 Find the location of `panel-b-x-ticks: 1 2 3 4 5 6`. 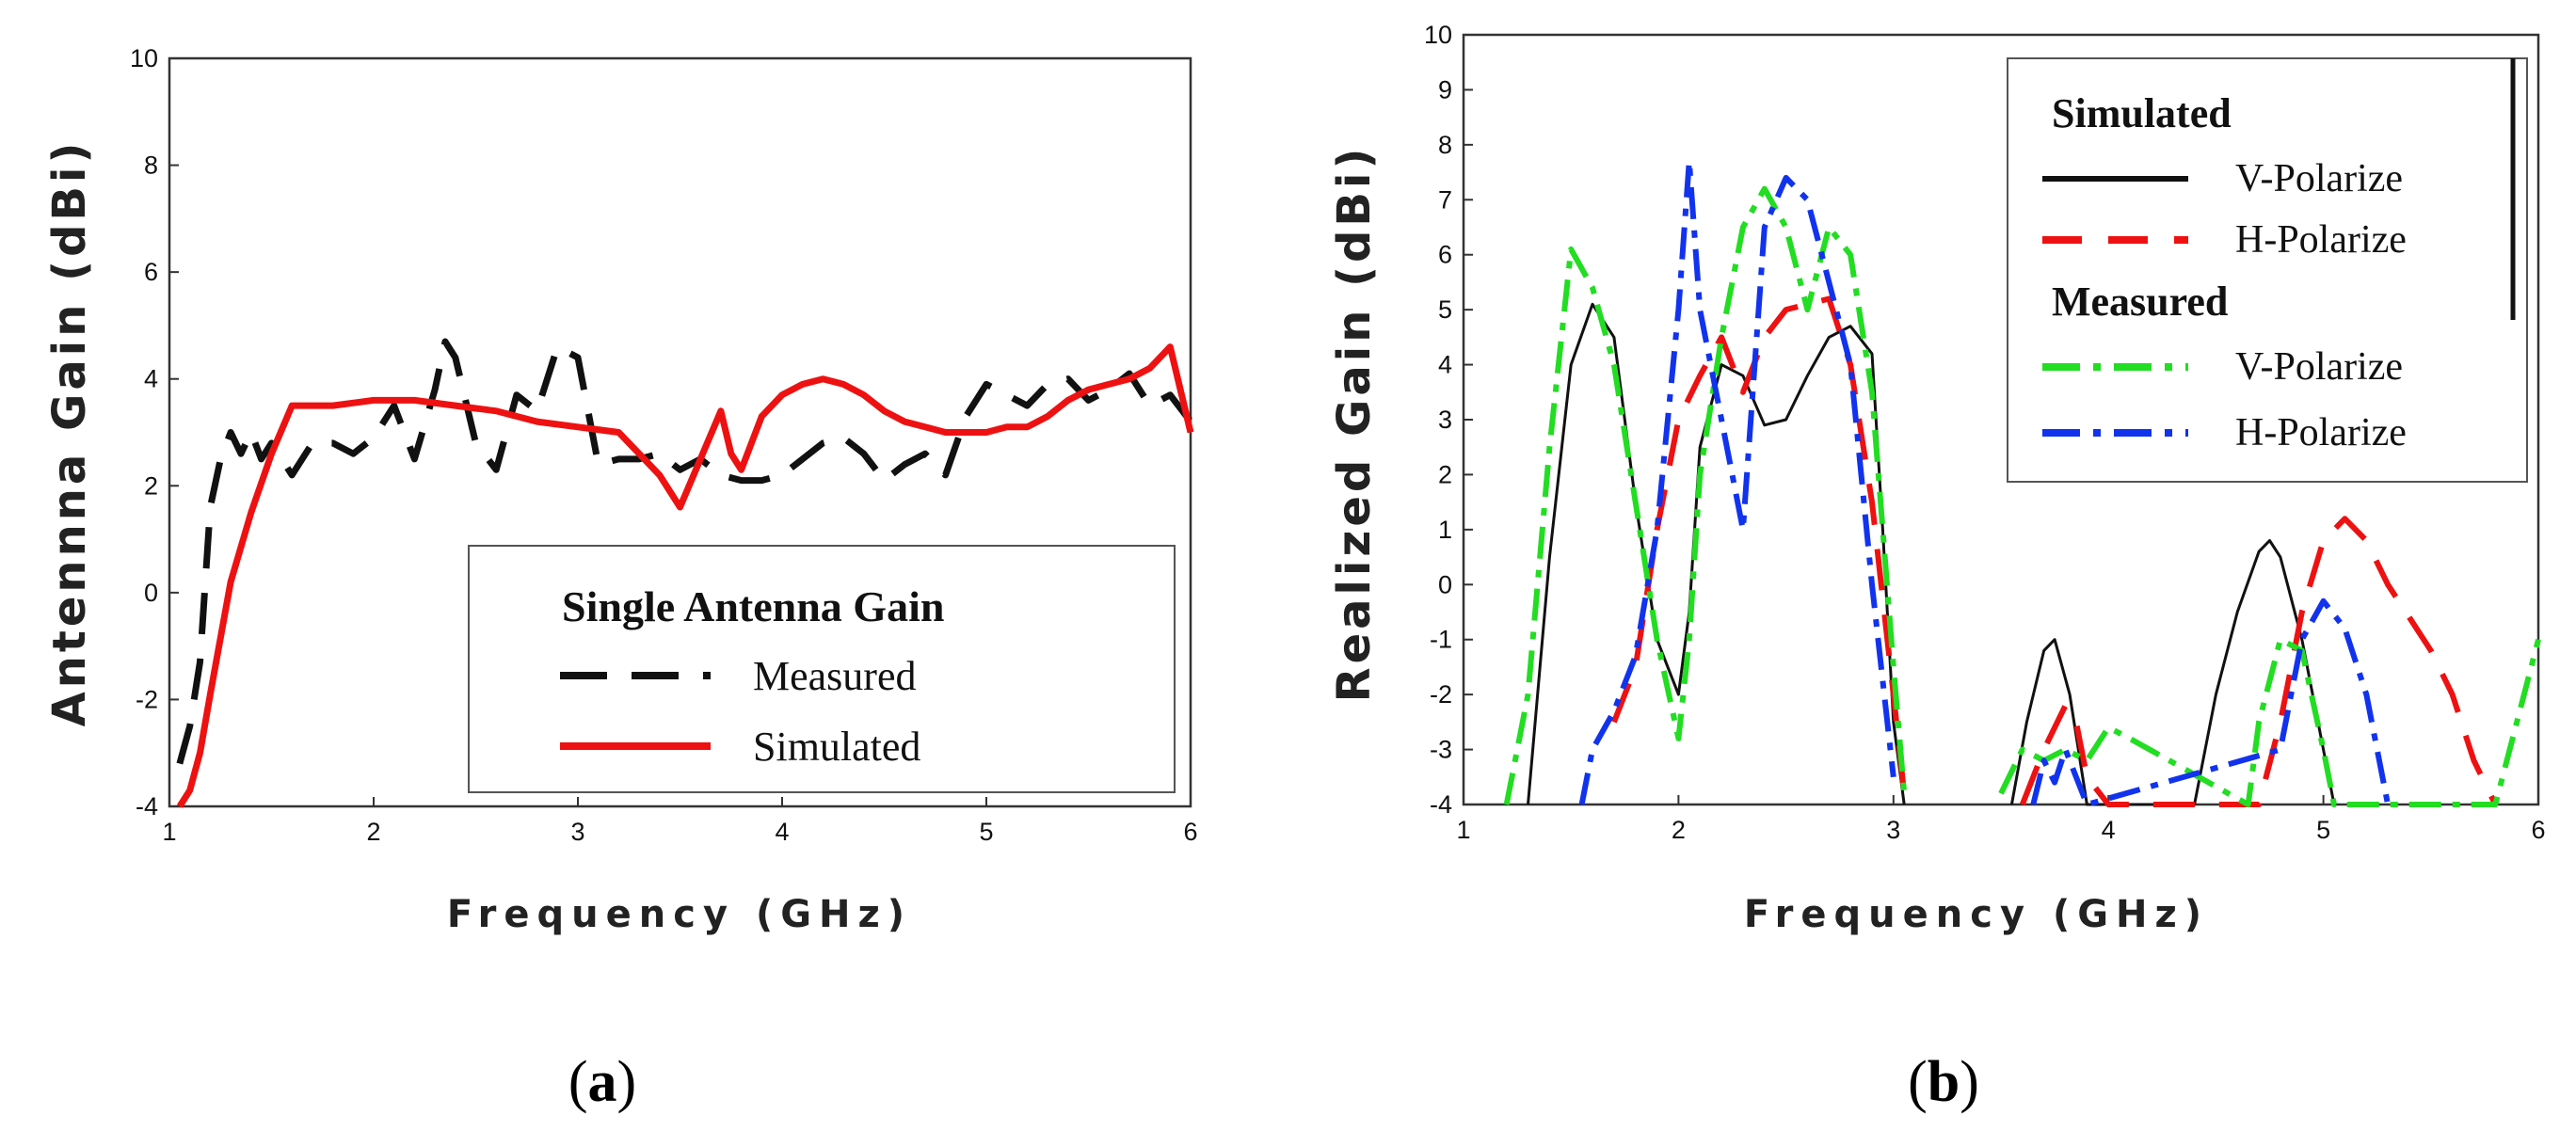

panel-b-x-ticks: 1 2 3 4 5 6 is located at coordinates (2001, 819).